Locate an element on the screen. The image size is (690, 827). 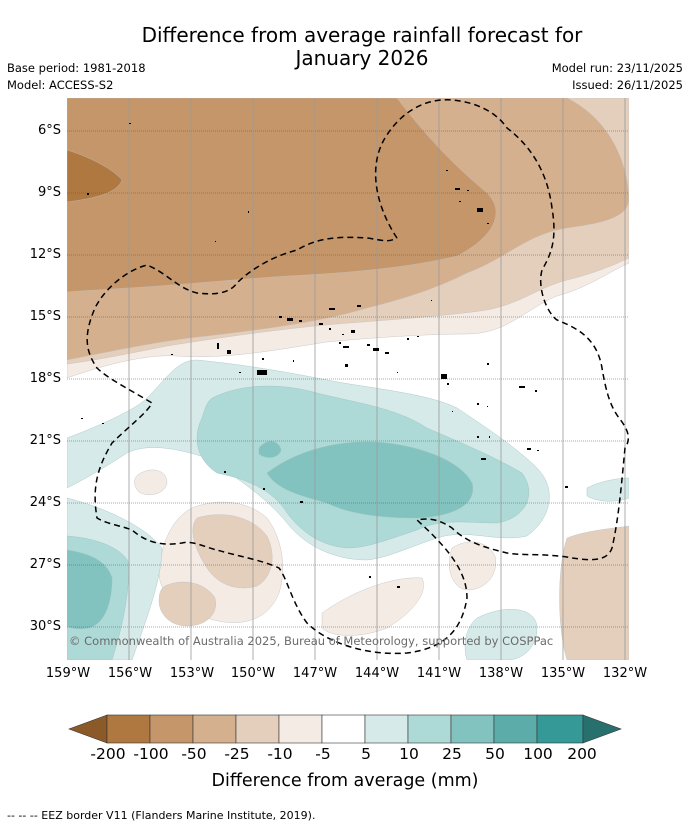
lat-label-6s: 6°S is located at coordinates (49, 130).